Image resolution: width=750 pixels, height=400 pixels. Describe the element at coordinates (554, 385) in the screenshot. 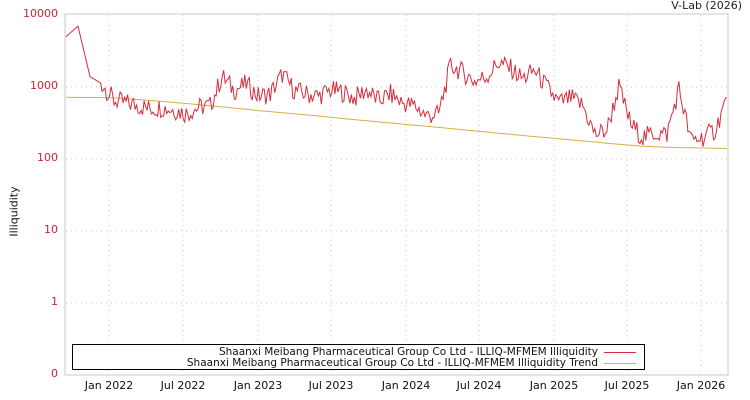

I see `x-tick-label: Jan 2025` at that location.